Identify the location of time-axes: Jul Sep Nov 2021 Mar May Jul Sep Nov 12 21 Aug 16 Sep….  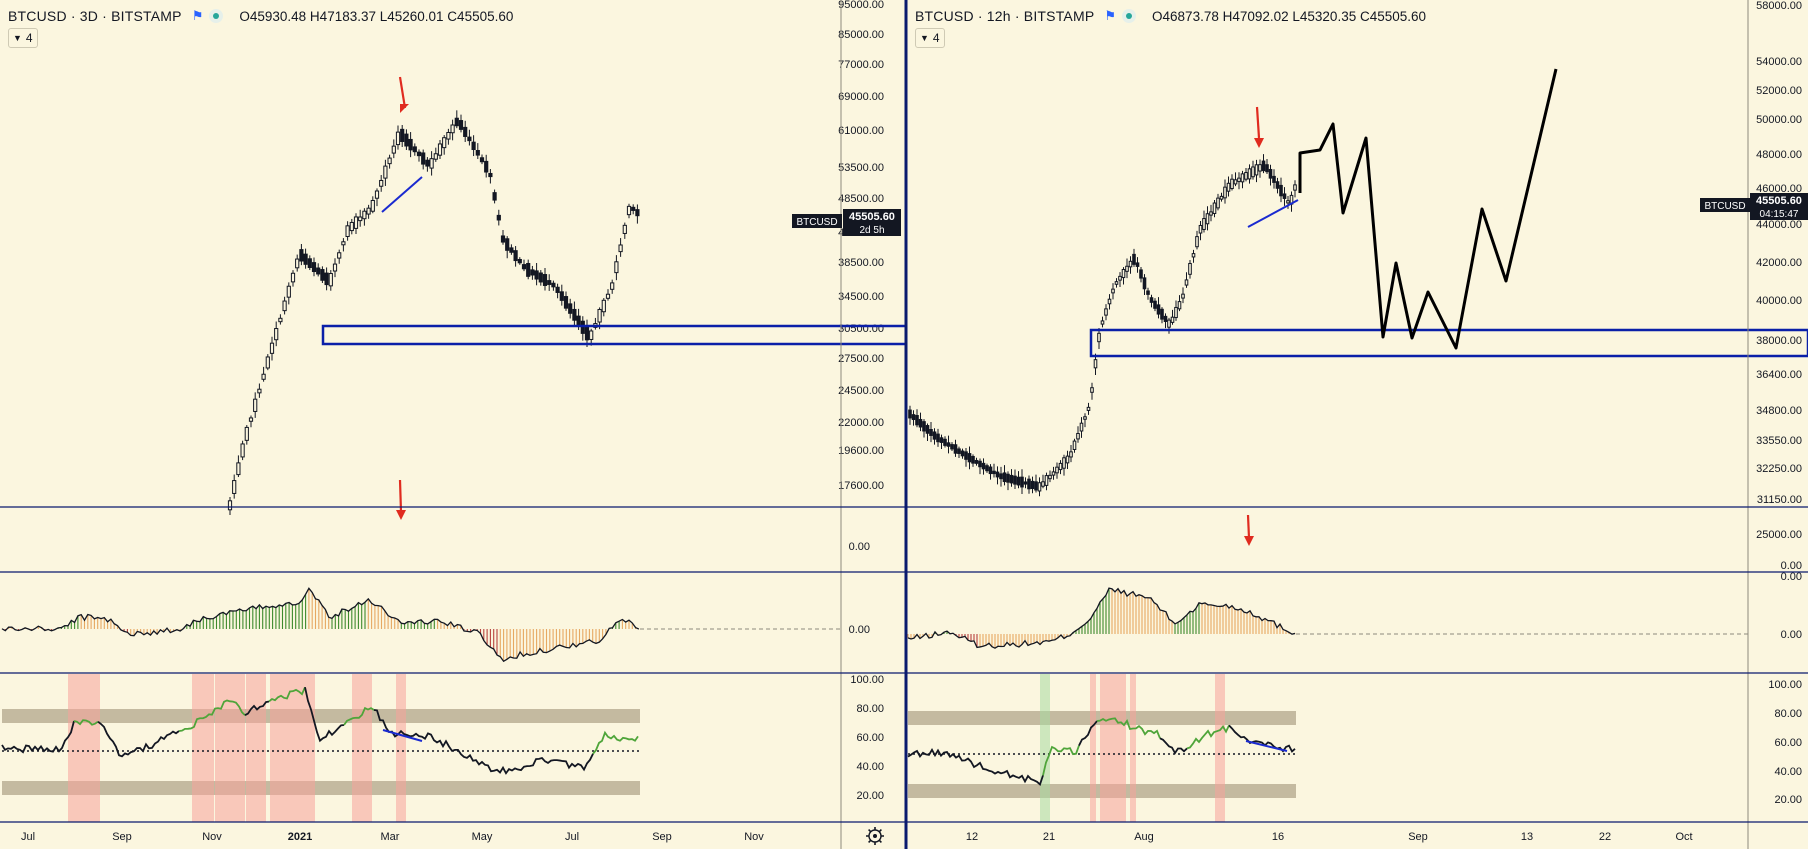
(857, 837).